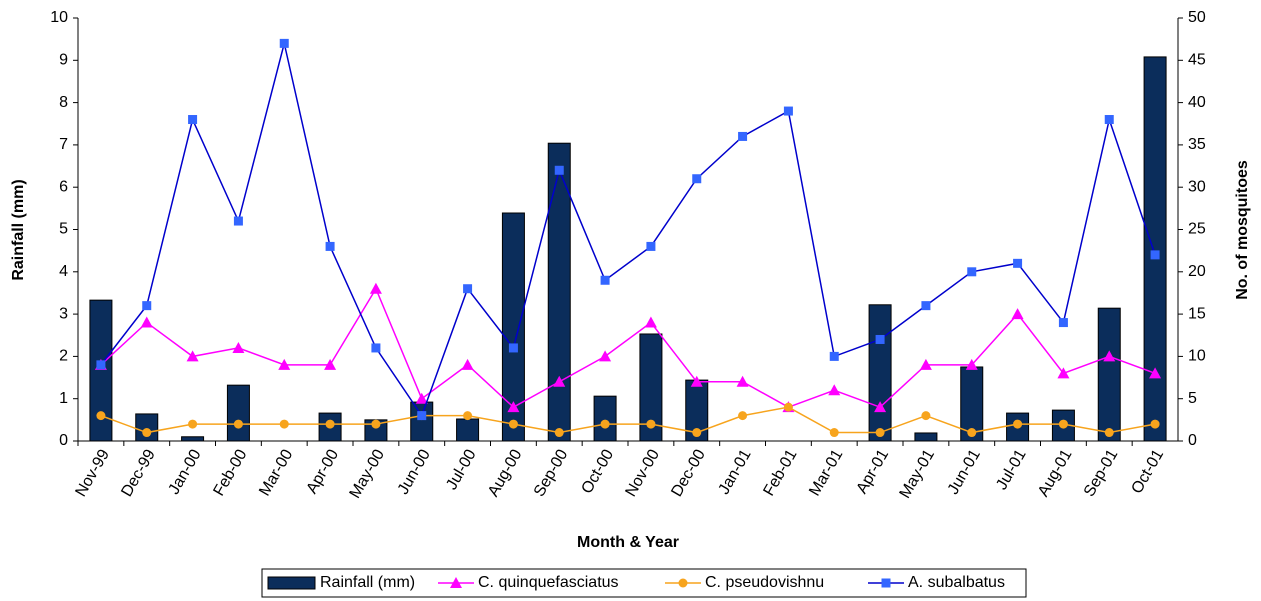 Image resolution: width=1261 pixels, height=601 pixels. I want to click on y-tick-label: 8, so click(63, 102).